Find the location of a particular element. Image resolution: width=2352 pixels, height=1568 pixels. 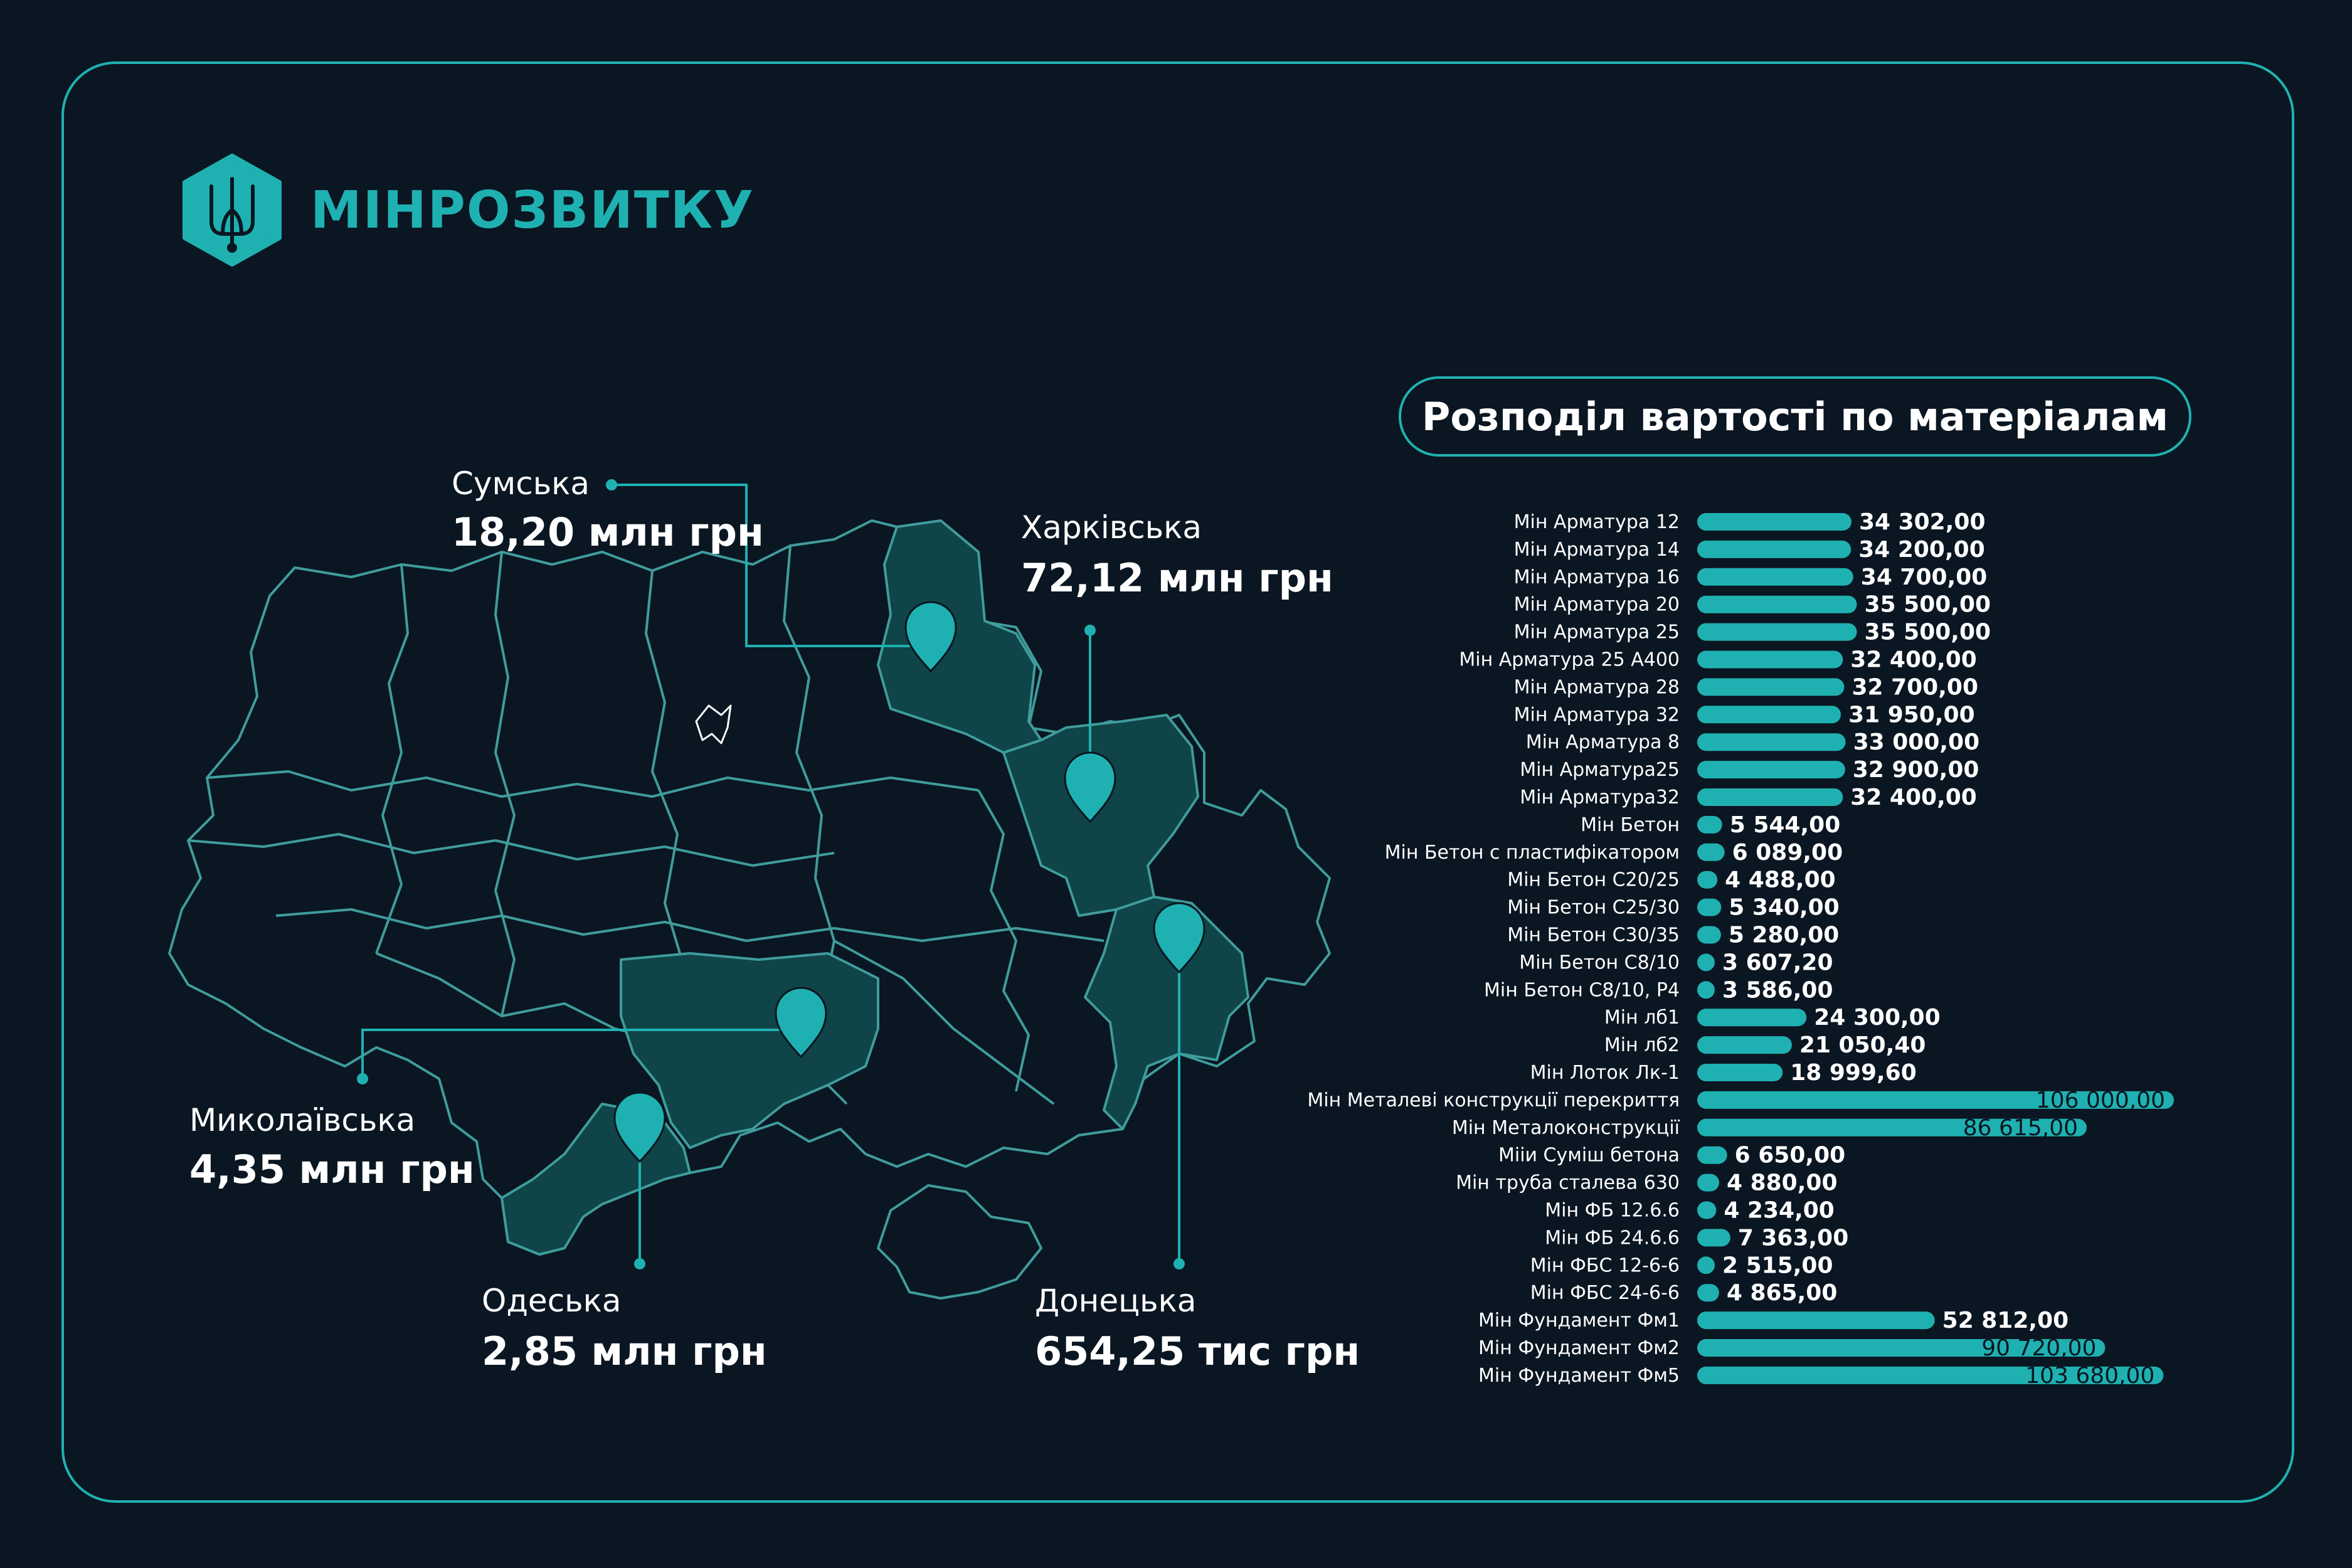

category-label: Мін Металоконструкції is located at coordinates (1566, 1128).